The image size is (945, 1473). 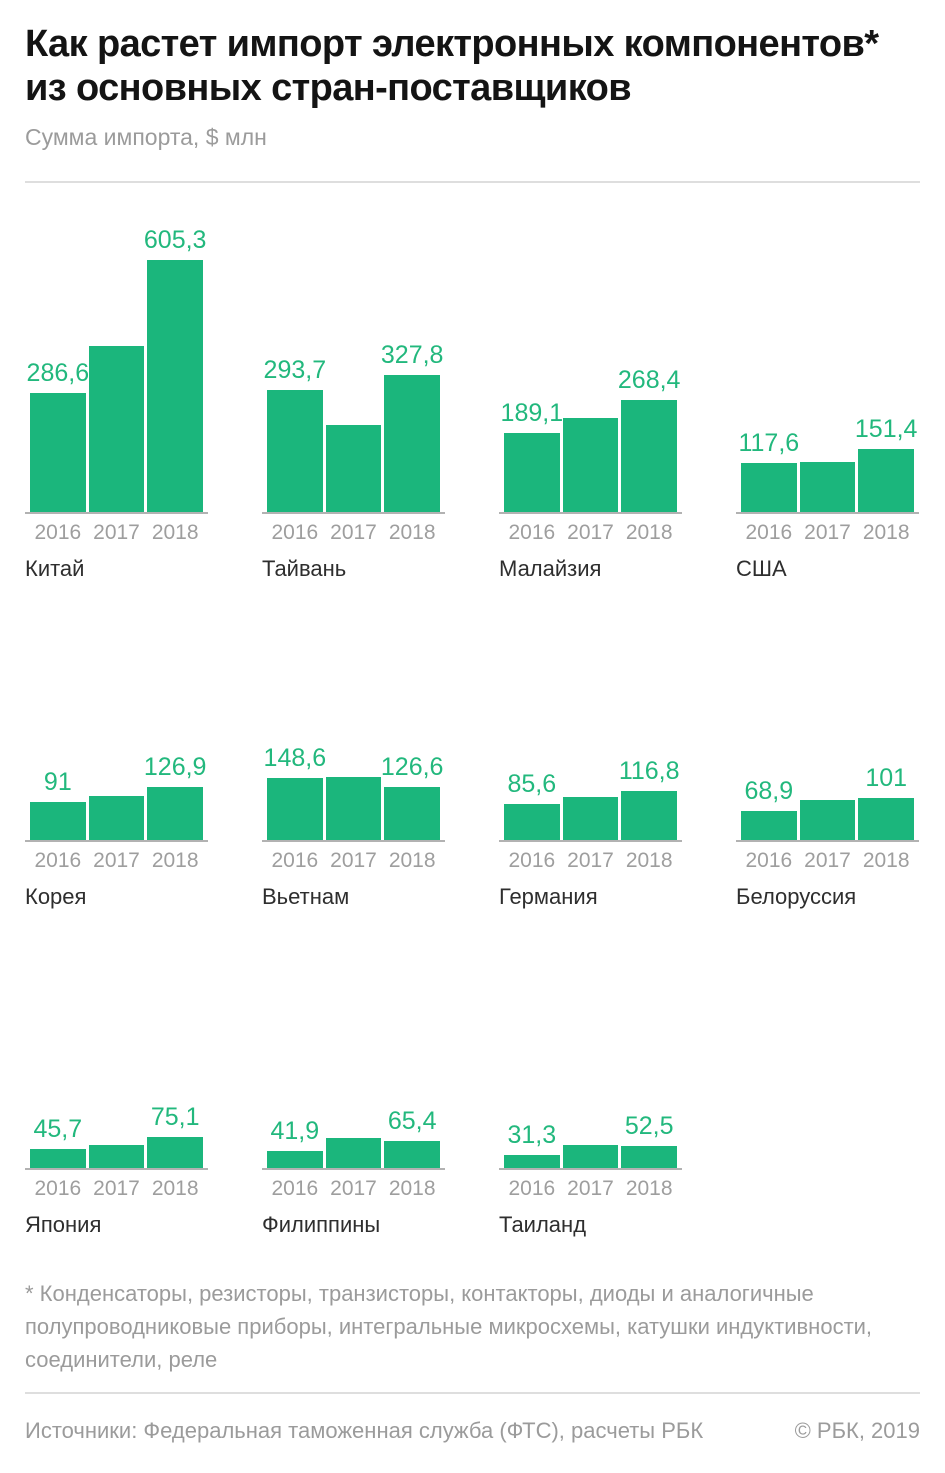 I want to click on value-label: 151,4, so click(x=886, y=429).